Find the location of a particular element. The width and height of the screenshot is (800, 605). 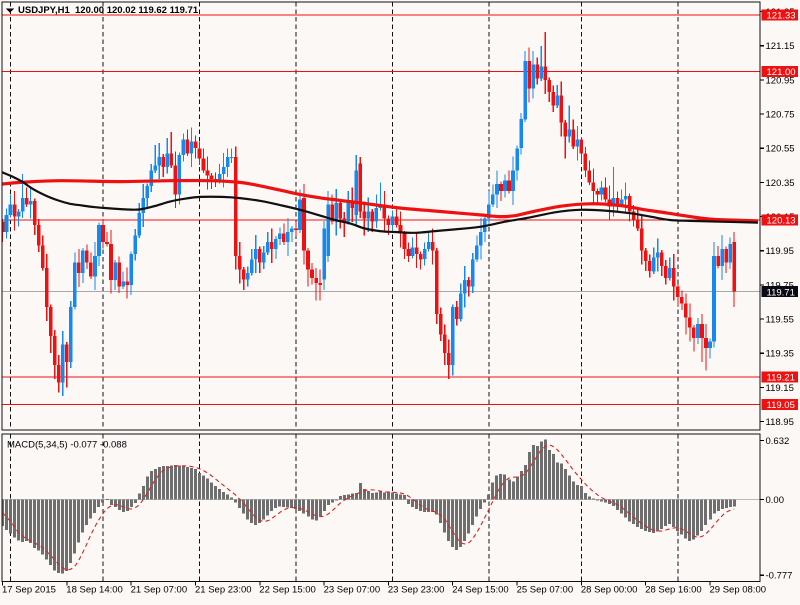

svg-text: 17 Sep 2015 is located at coordinates (29, 590).